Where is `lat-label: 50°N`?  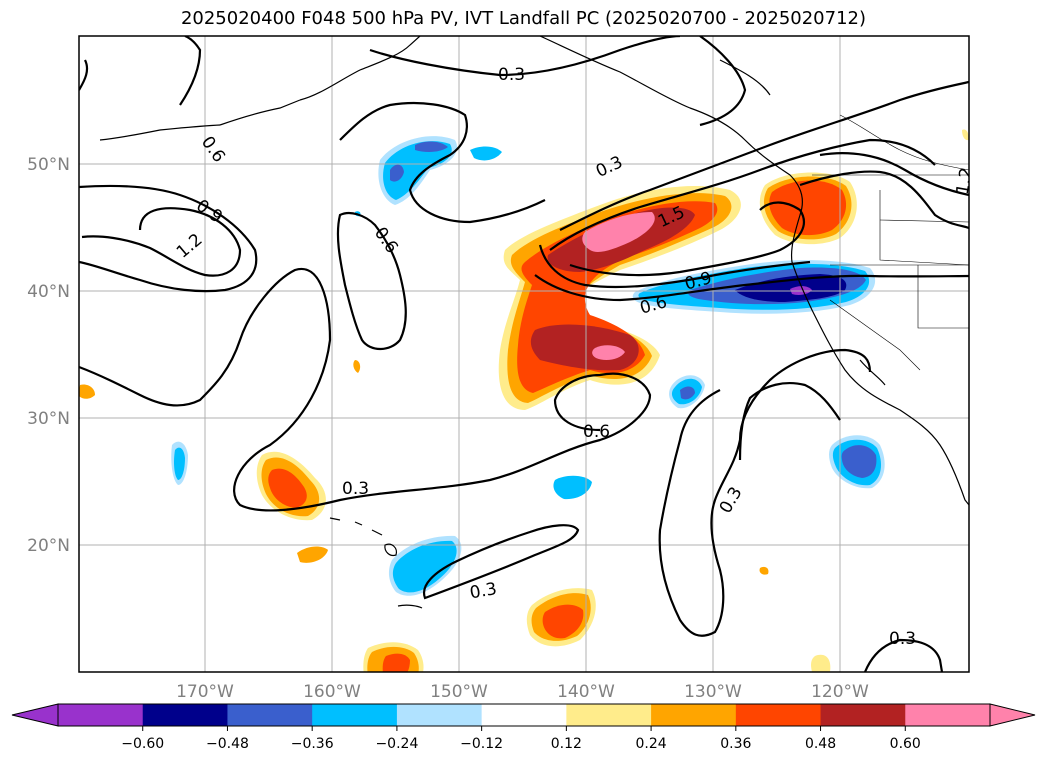
lat-label: 50°N is located at coordinates (48, 165).